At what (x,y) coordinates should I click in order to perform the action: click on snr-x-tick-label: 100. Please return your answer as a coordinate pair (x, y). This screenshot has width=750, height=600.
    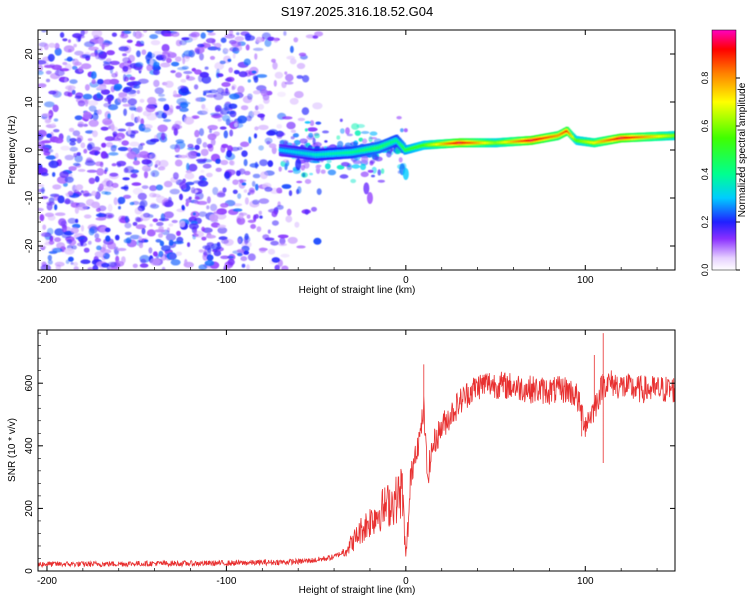
    Looking at the image, I should click on (585, 581).